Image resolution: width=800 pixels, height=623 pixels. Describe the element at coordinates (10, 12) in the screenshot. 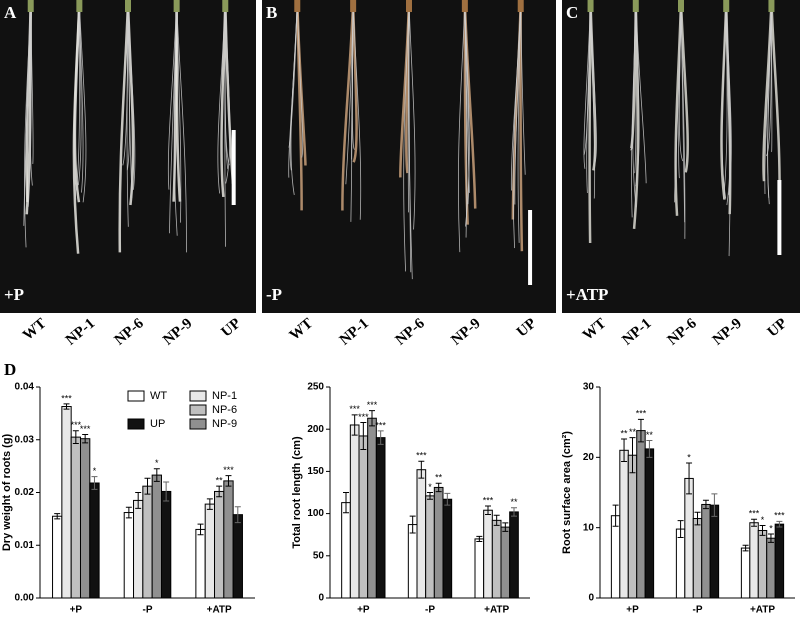

I see `panel-label: A` at that location.